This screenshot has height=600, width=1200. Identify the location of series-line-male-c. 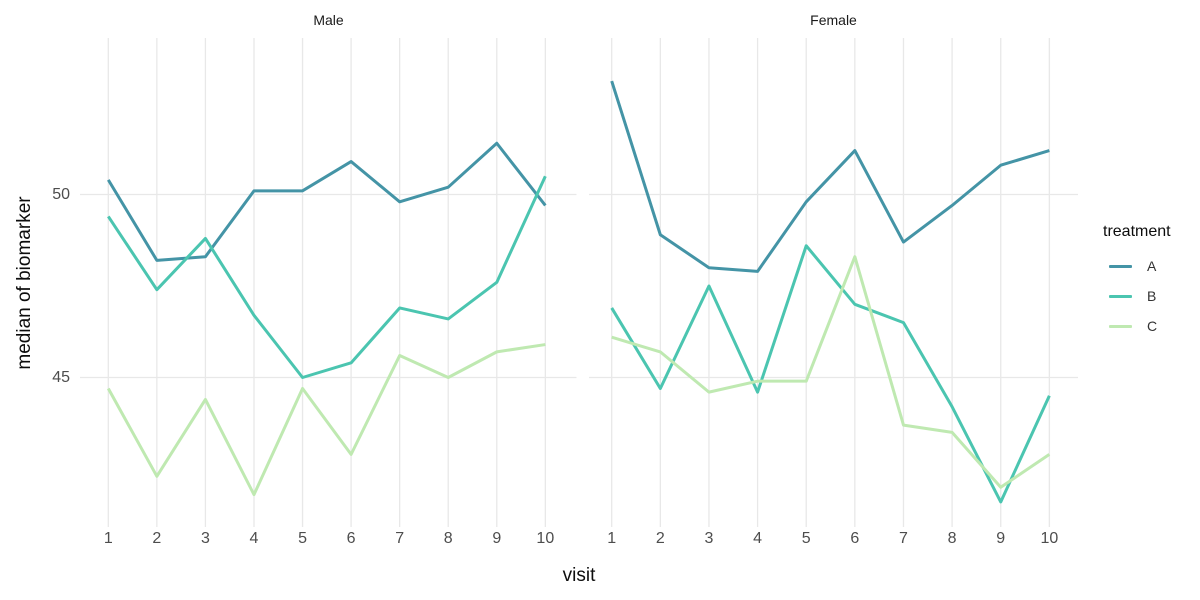
(326, 420).